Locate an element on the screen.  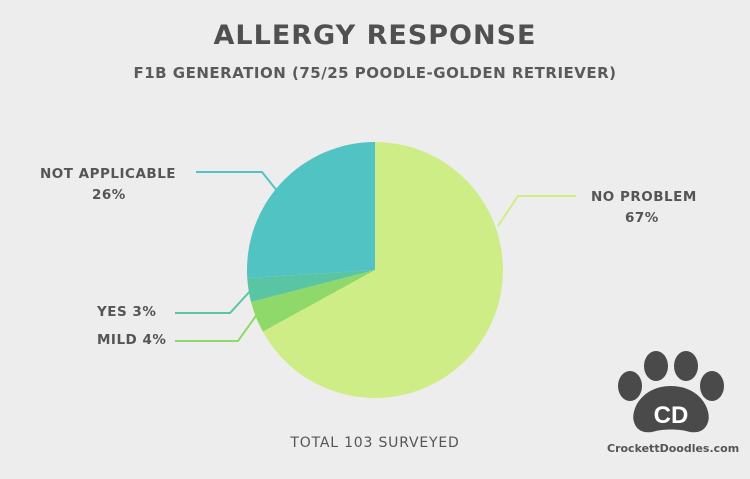
chart-footer: TOTAL 103 SURVEYED is located at coordinates (375, 443).